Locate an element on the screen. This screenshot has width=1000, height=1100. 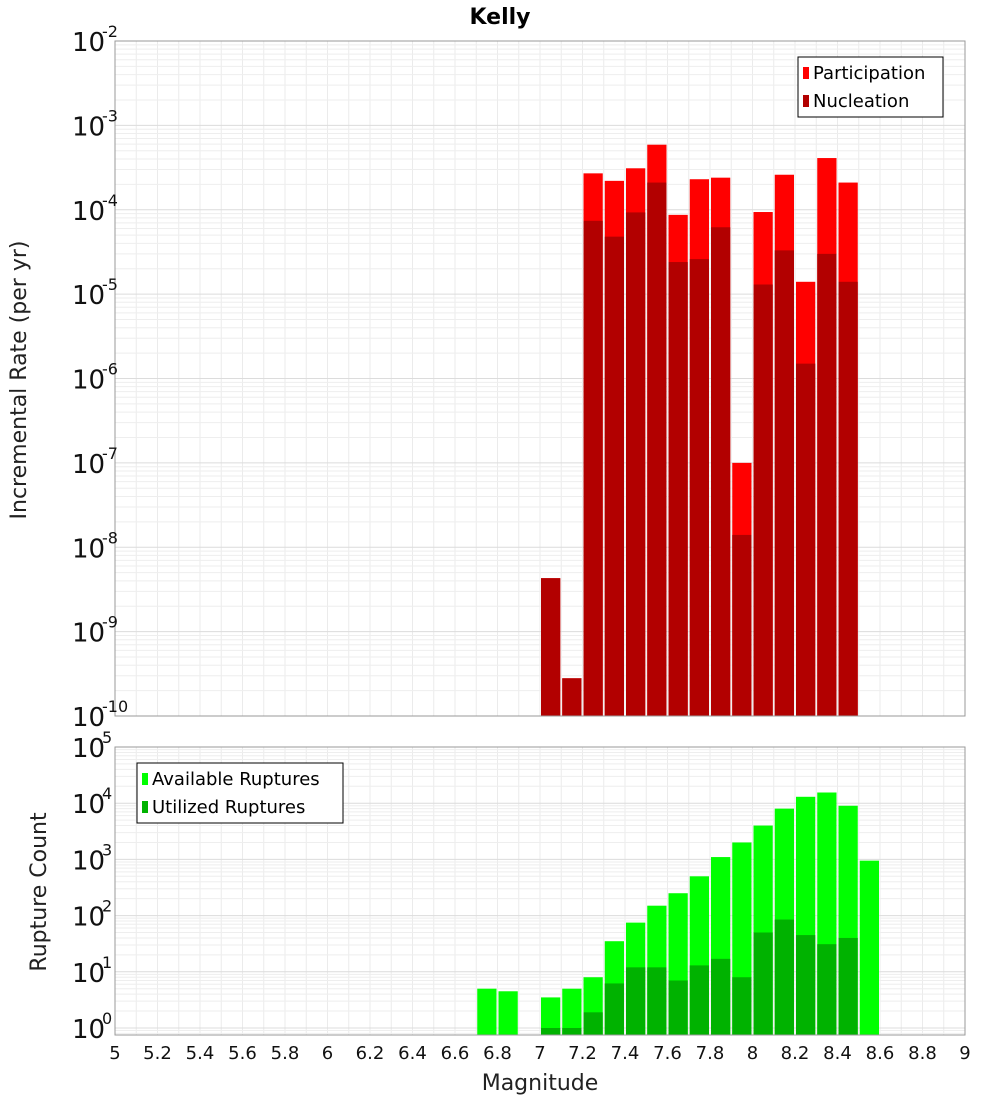
x-tick-label: 8 is located at coordinates (752, 1053).